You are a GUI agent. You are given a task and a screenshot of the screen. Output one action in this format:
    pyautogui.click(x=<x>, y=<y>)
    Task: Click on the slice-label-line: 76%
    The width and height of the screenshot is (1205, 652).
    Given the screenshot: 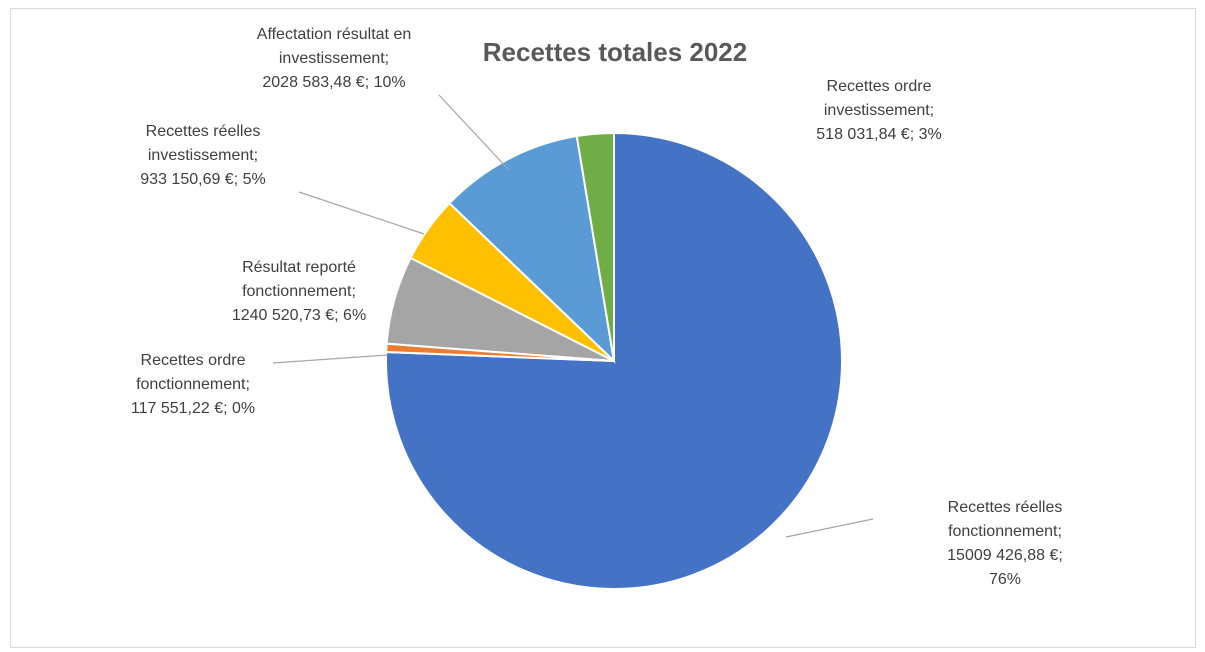 What is the action you would take?
    pyautogui.click(x=1005, y=579)
    